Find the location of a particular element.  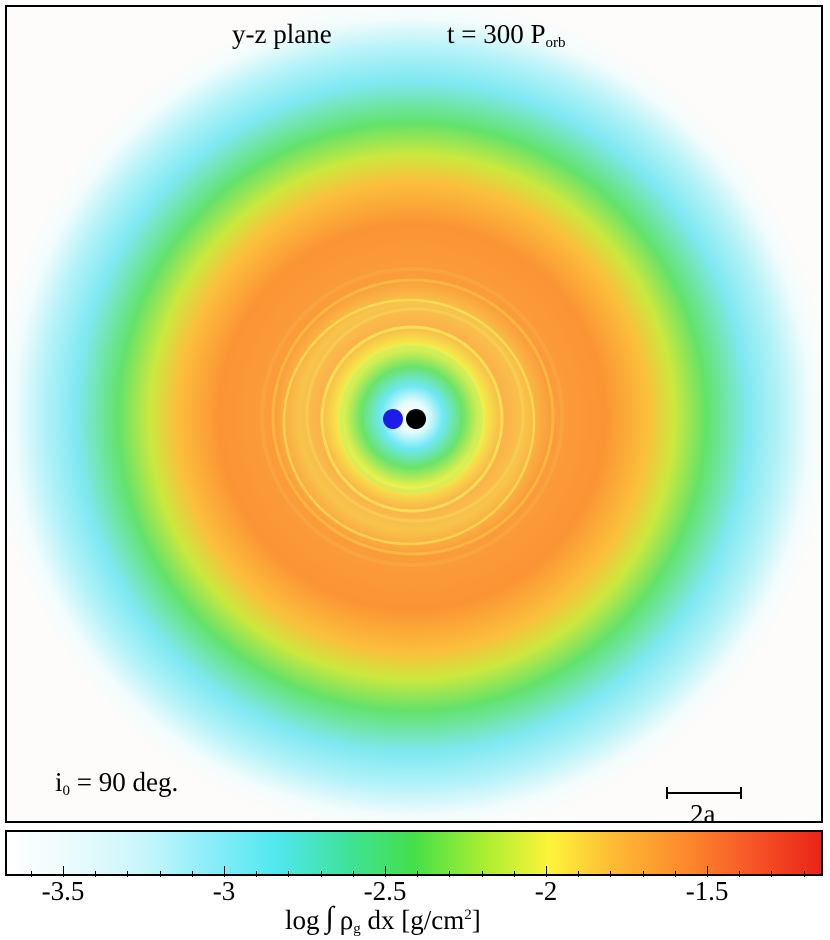

time-label: t = 300 Porb is located at coordinates (506, 35).